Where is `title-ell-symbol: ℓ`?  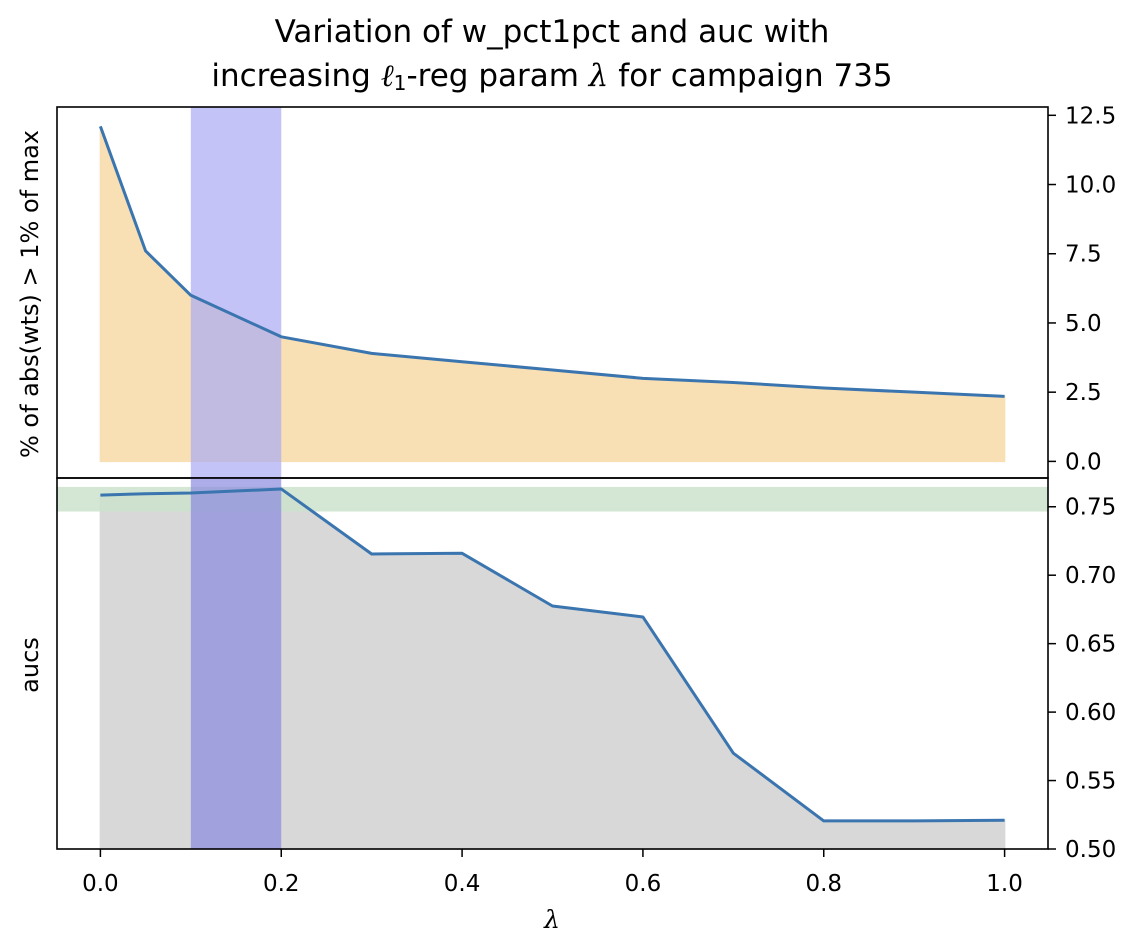
title-ell-symbol: ℓ is located at coordinates (387, 76).